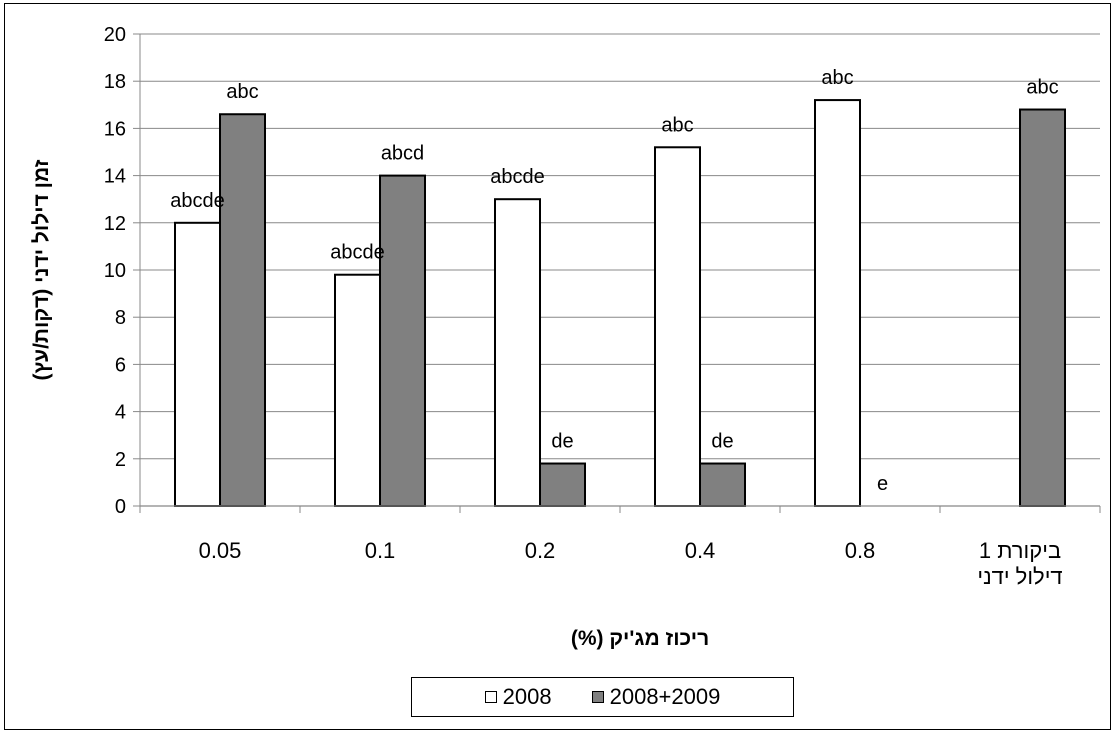  I want to click on x-tick-label-0: 0.05, so click(220, 550).